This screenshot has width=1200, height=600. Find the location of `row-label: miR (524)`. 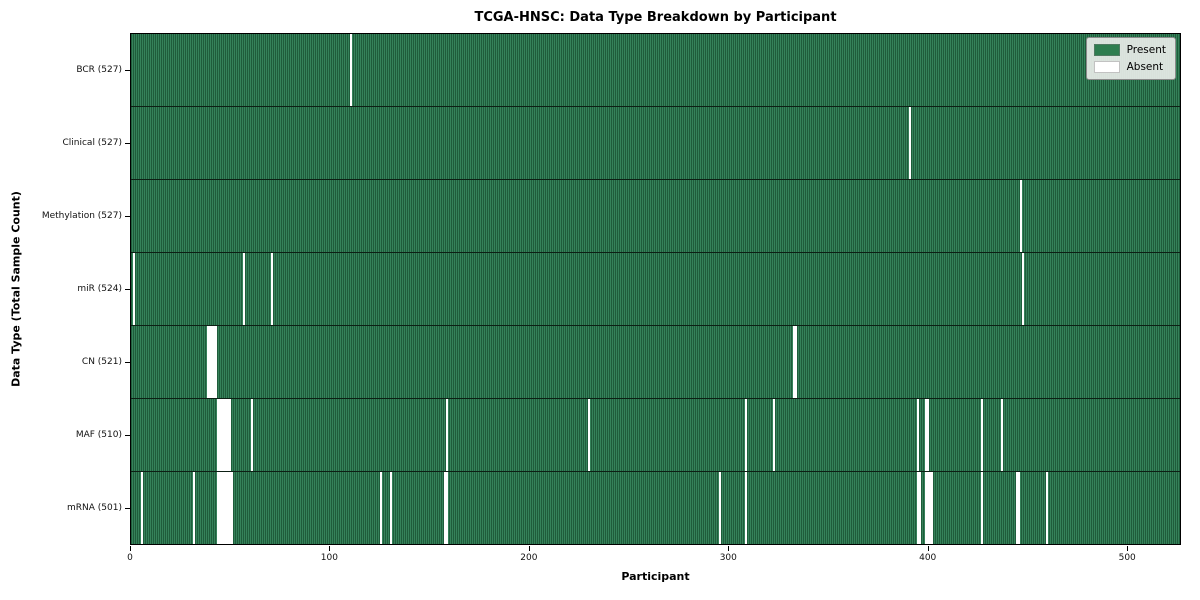

row-label: miR (524) is located at coordinates (99, 289).